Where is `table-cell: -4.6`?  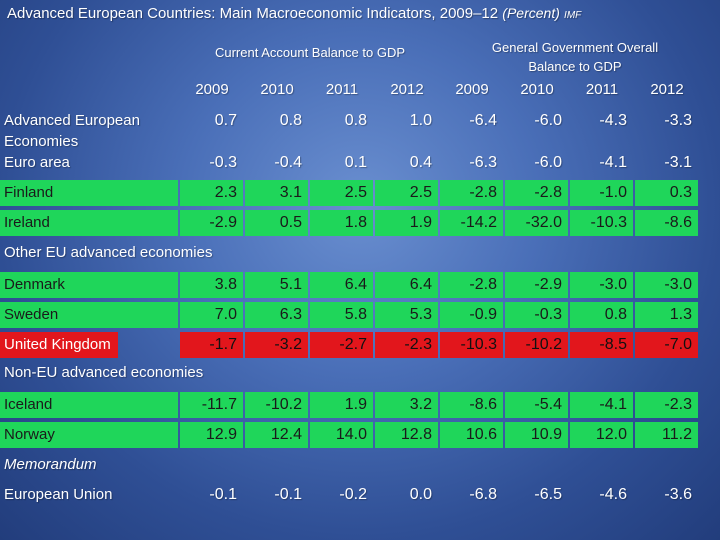 table-cell: -4.6 is located at coordinates (613, 494).